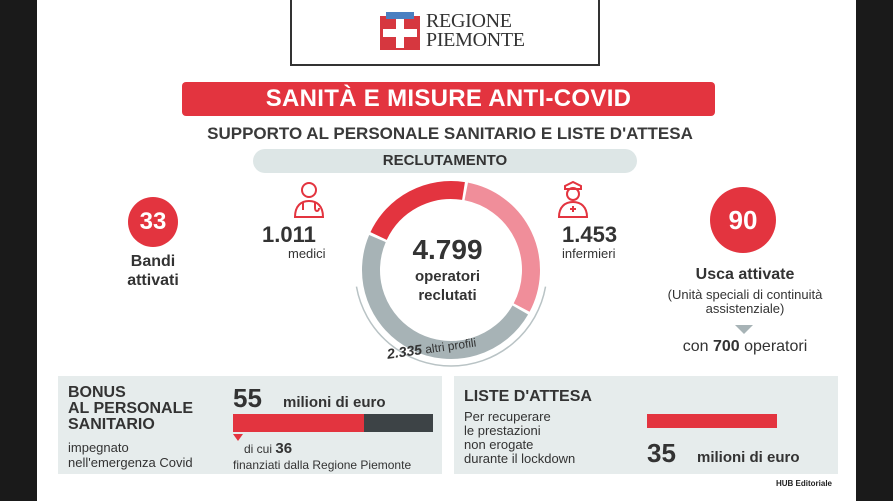 This screenshot has height=501, width=893. I want to click on bandi-label-line2: attivati, so click(153, 280).